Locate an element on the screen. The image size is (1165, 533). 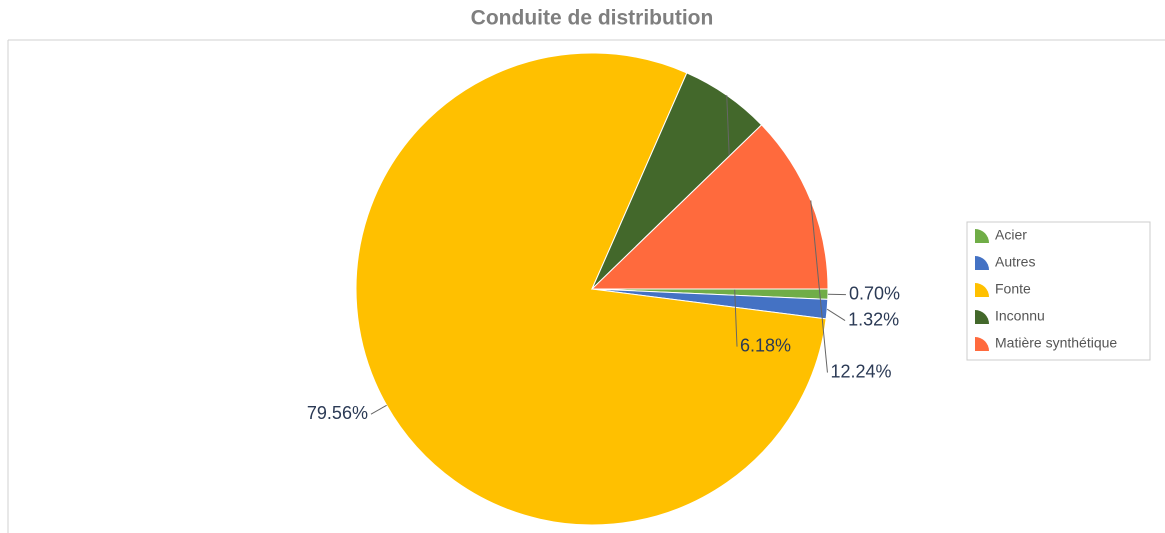
legend is located at coordinates (1058, 291).